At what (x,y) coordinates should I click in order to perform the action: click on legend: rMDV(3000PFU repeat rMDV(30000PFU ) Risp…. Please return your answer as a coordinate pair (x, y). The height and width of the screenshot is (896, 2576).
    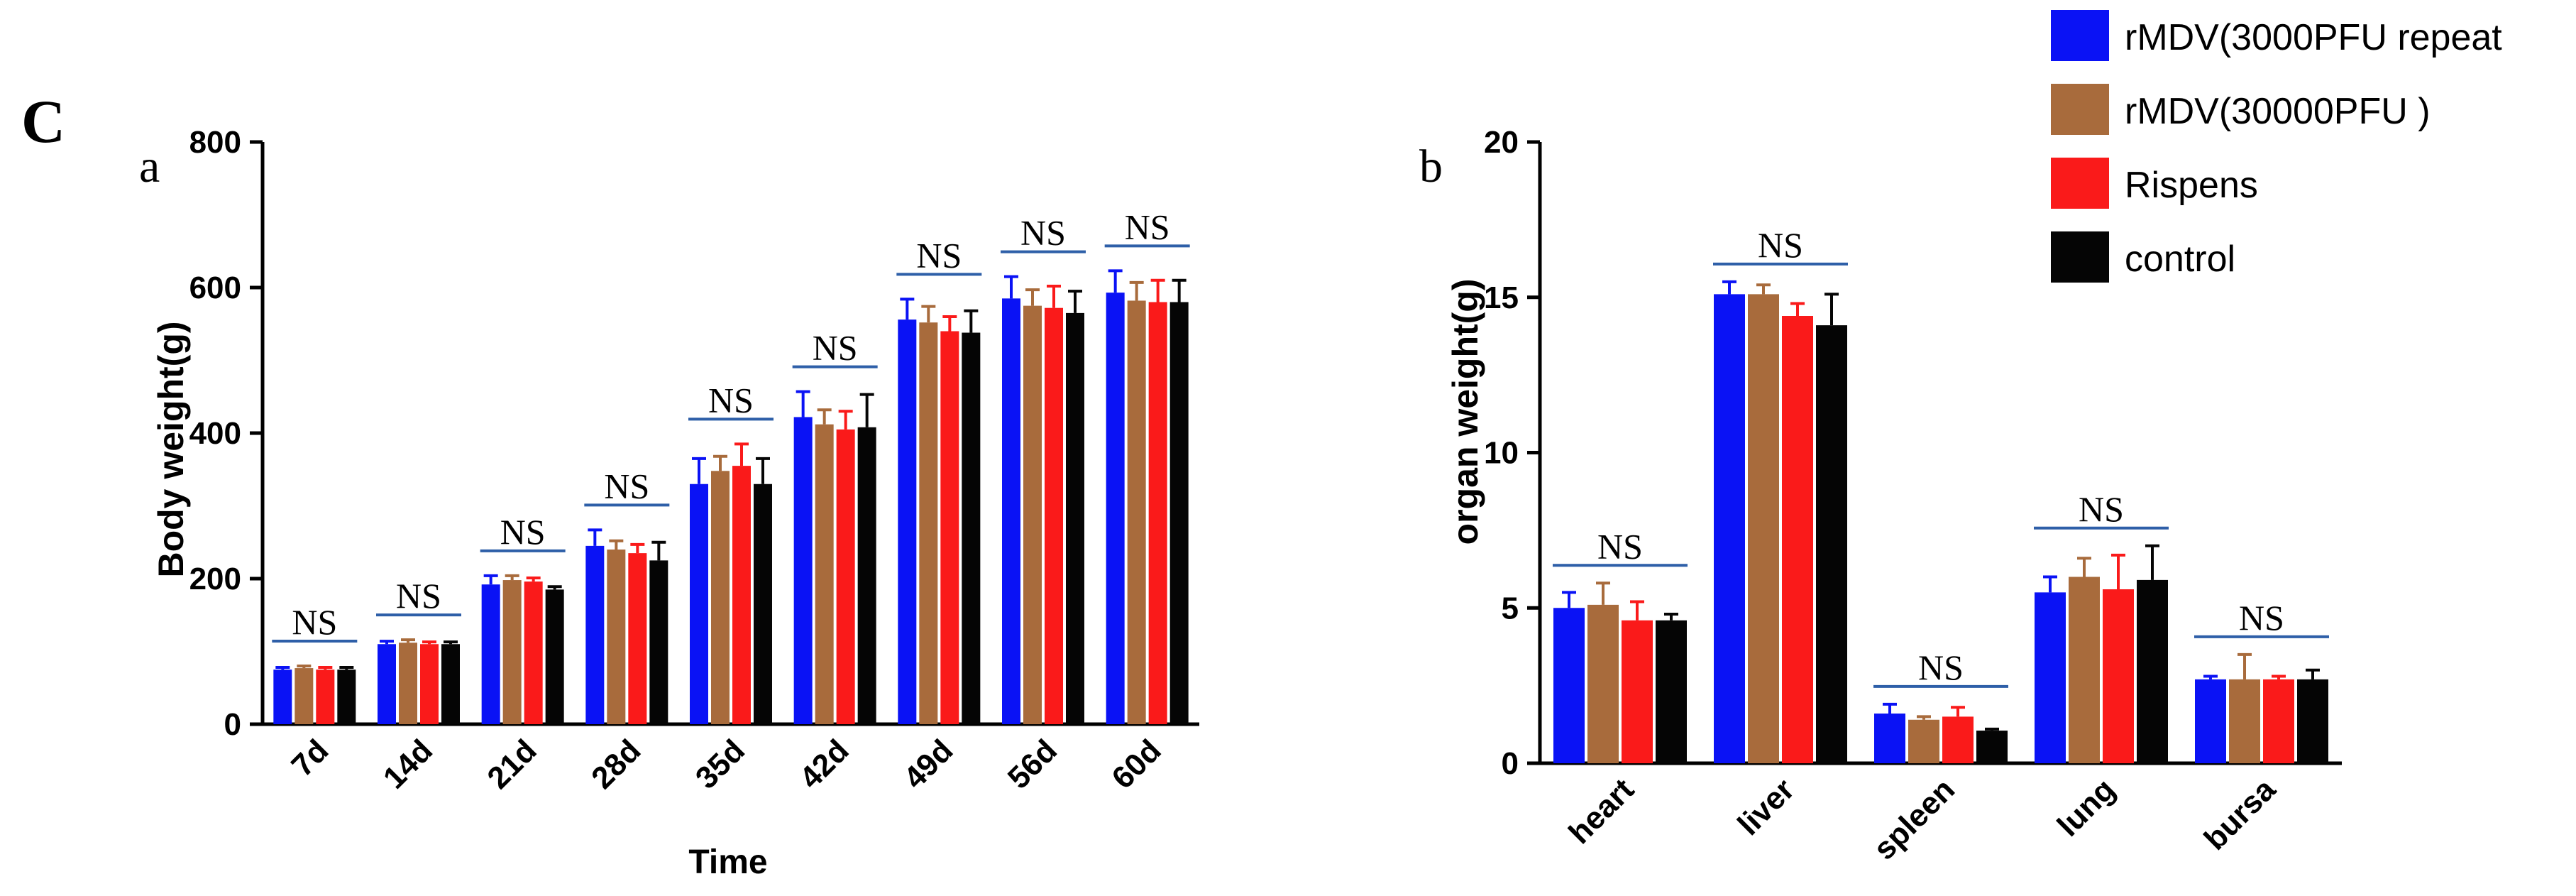
    Looking at the image, I should click on (2276, 146).